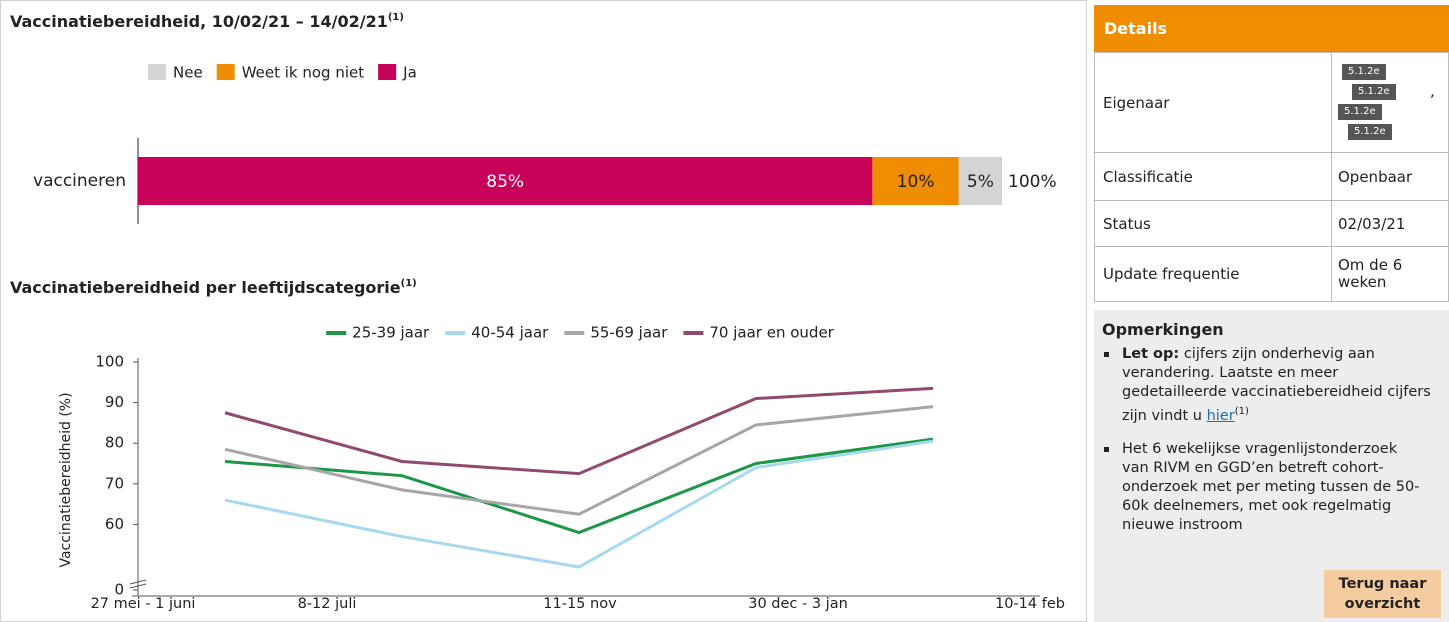  I want to click on value-label: 5%, so click(980, 182).